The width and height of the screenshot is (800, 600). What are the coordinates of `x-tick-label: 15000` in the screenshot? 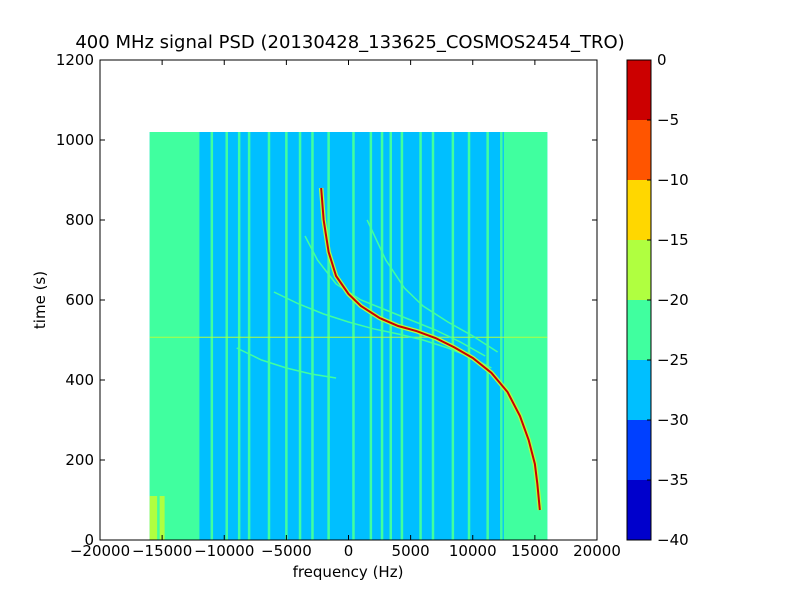 It's located at (535, 551).